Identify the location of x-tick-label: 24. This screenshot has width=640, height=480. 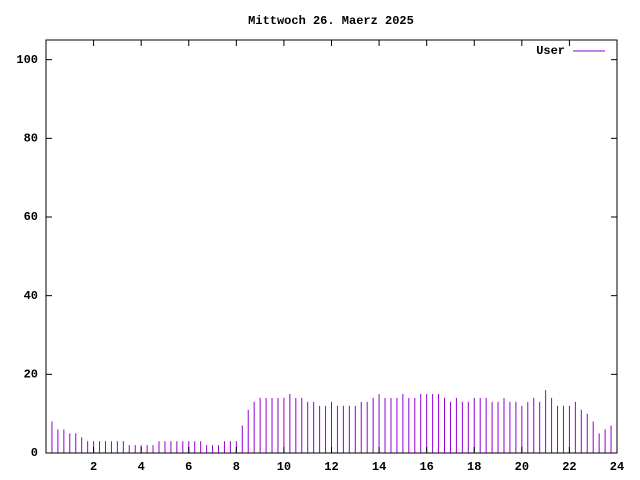
(617, 467).